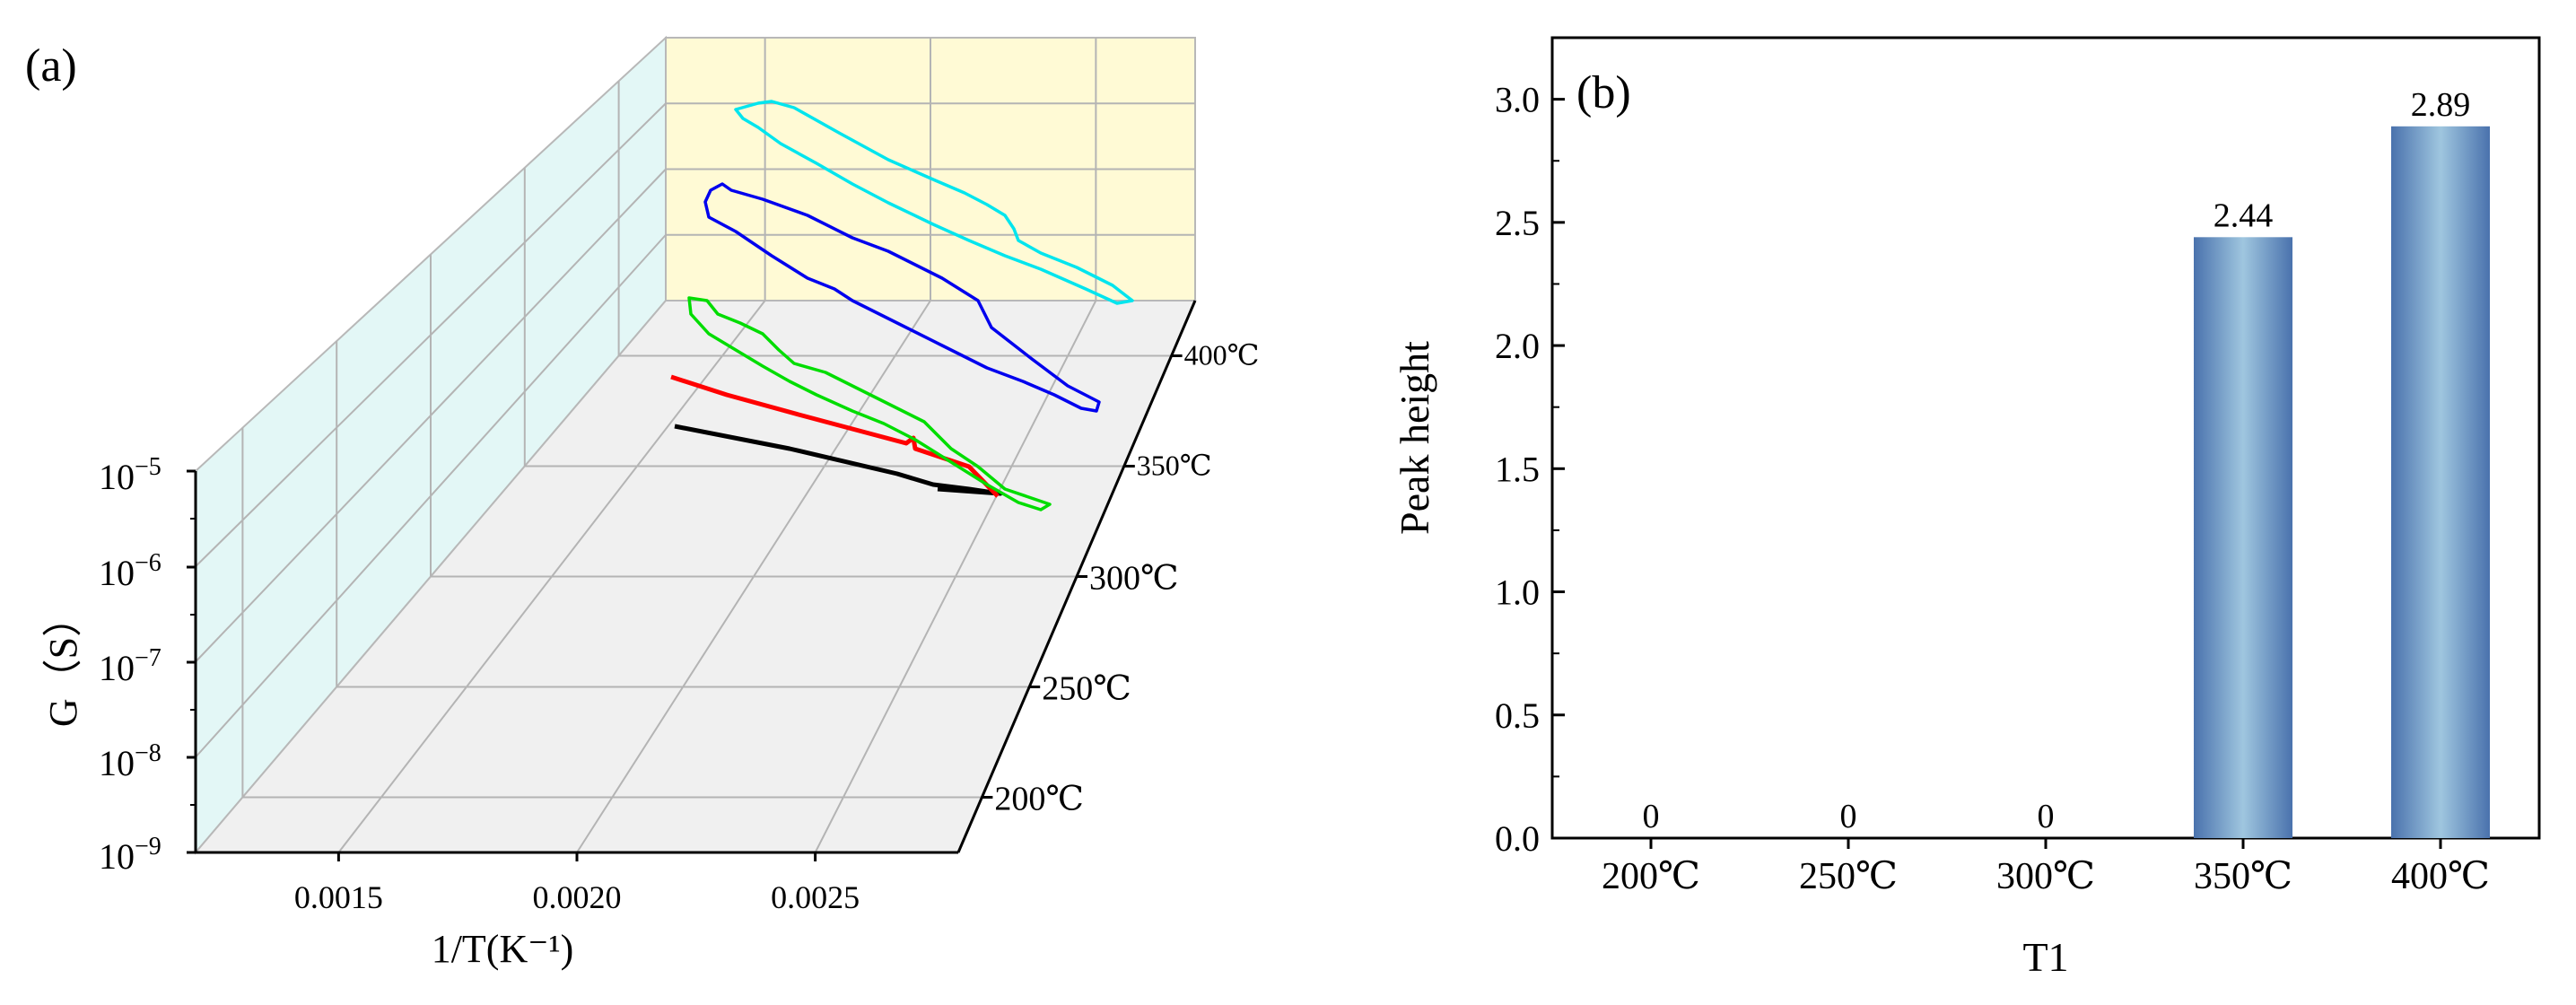  Describe the element at coordinates (1414, 438) in the screenshot. I see `y-axis-label: Peak height` at that location.